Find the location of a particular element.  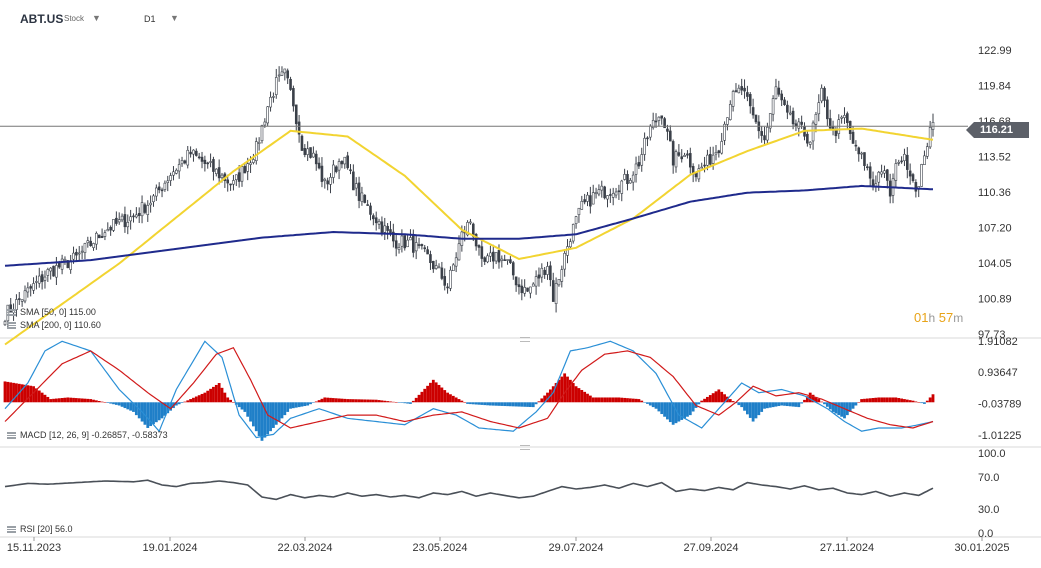

price-axis-tick: 97.73 is located at coordinates (992, 335).